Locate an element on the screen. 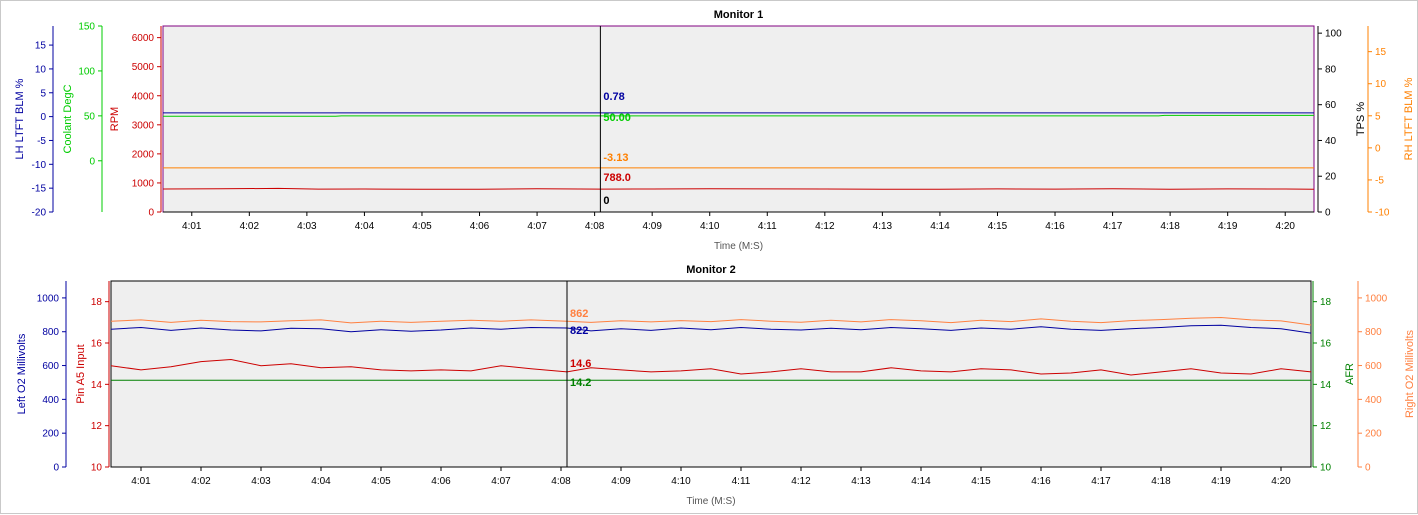  y-axis-label: Left O2 Millivolts is located at coordinates (22, 373).